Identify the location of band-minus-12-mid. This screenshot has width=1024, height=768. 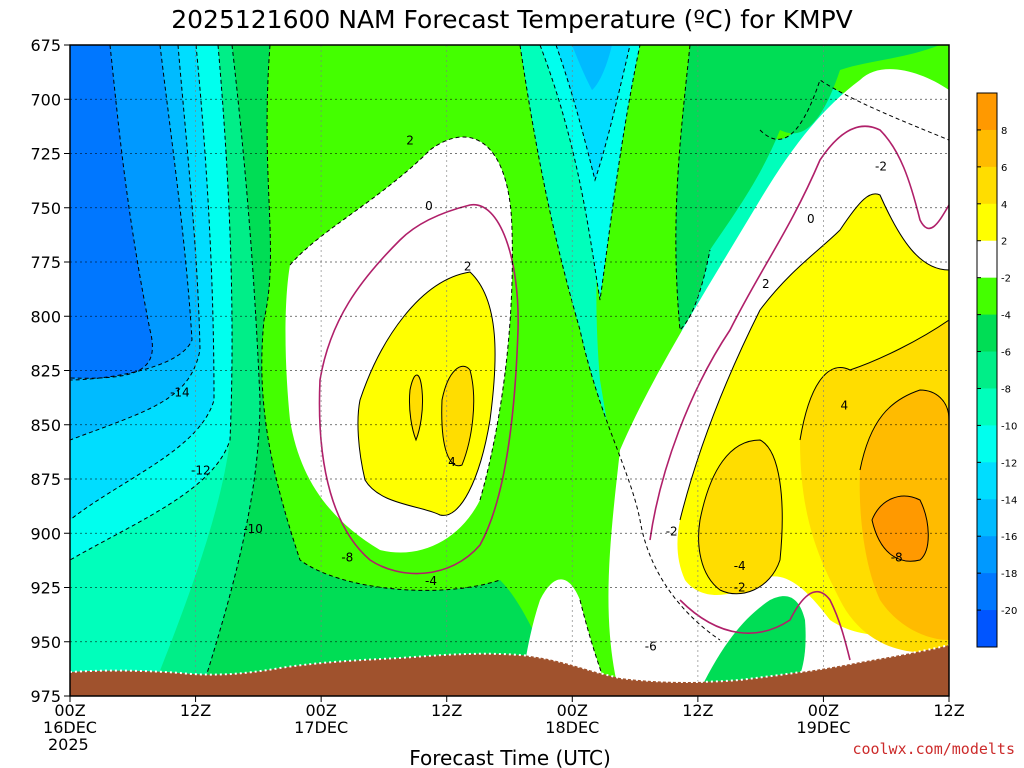
(590, 172).